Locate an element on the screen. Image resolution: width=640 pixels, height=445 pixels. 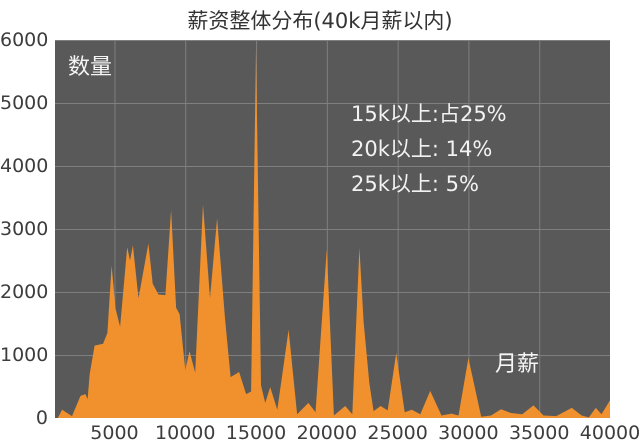
annotation-block: 15k以上:占25% 20k以上: 14% 25k以上: 5% is located at coordinates (429, 149).